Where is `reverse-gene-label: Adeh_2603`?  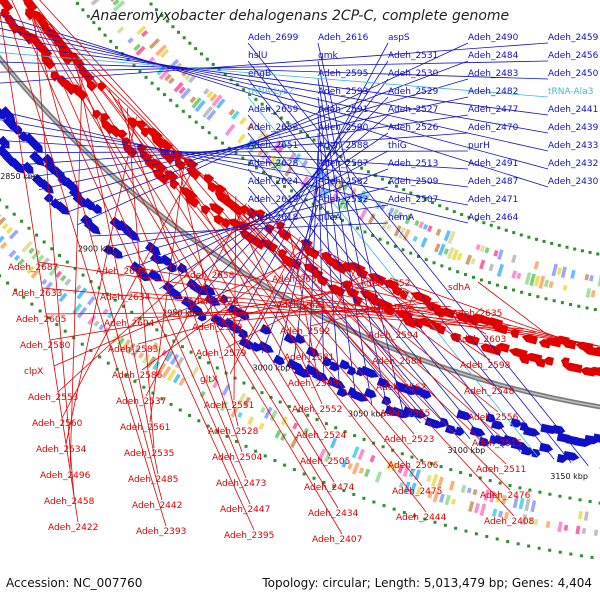
reverse-gene-label: Adeh_2603 is located at coordinates (481, 340).